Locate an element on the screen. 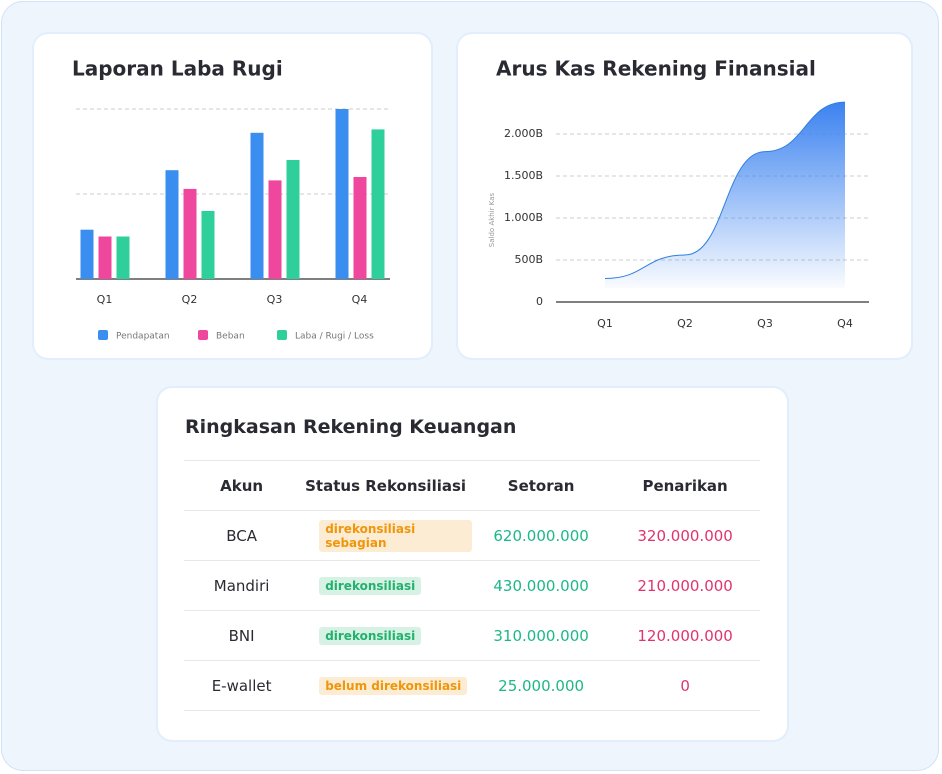 Image resolution: width=942 pixels, height=774 pixels. withdrawal: 320.000.000 is located at coordinates (685, 535).